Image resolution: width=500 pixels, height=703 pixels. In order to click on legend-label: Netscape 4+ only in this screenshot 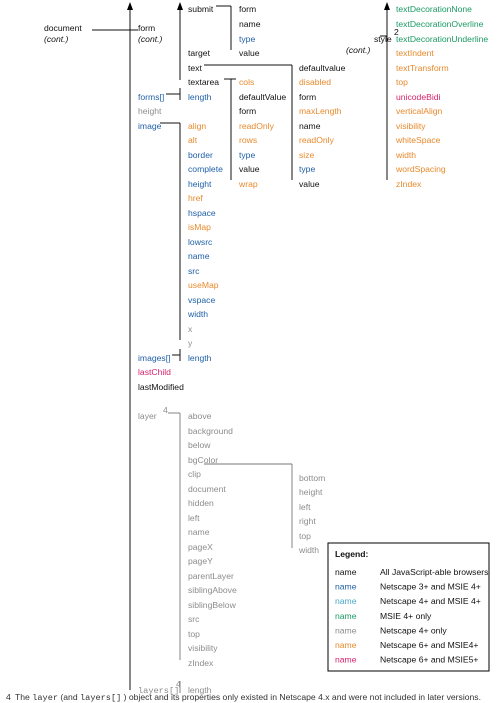, I will do `click(413, 630)`.